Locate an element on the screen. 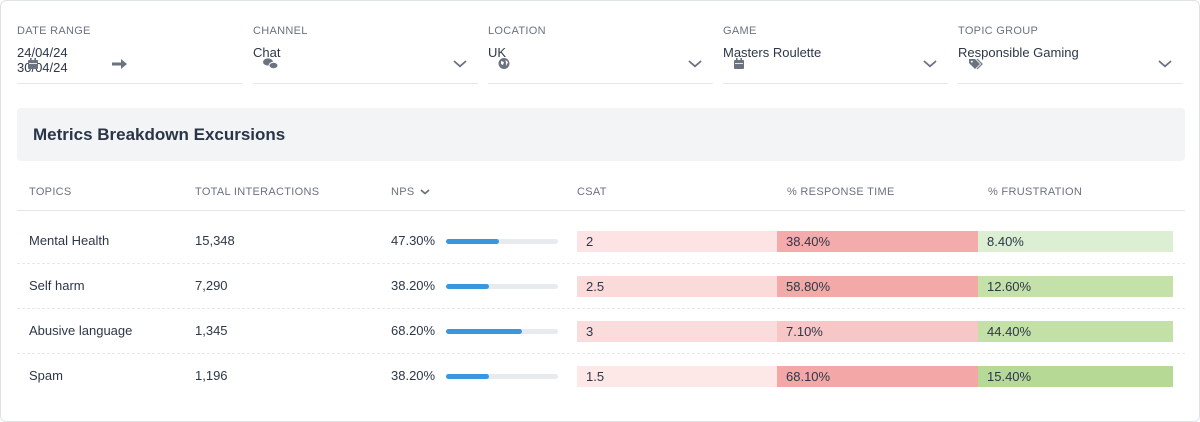 This screenshot has width=1200, height=422. frustration-cell: 8.40% is located at coordinates (1075, 241).